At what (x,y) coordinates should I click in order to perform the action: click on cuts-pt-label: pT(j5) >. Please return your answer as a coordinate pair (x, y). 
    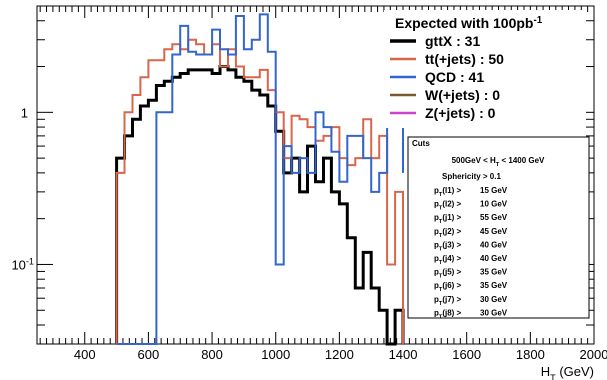
    Looking at the image, I should click on (448, 274).